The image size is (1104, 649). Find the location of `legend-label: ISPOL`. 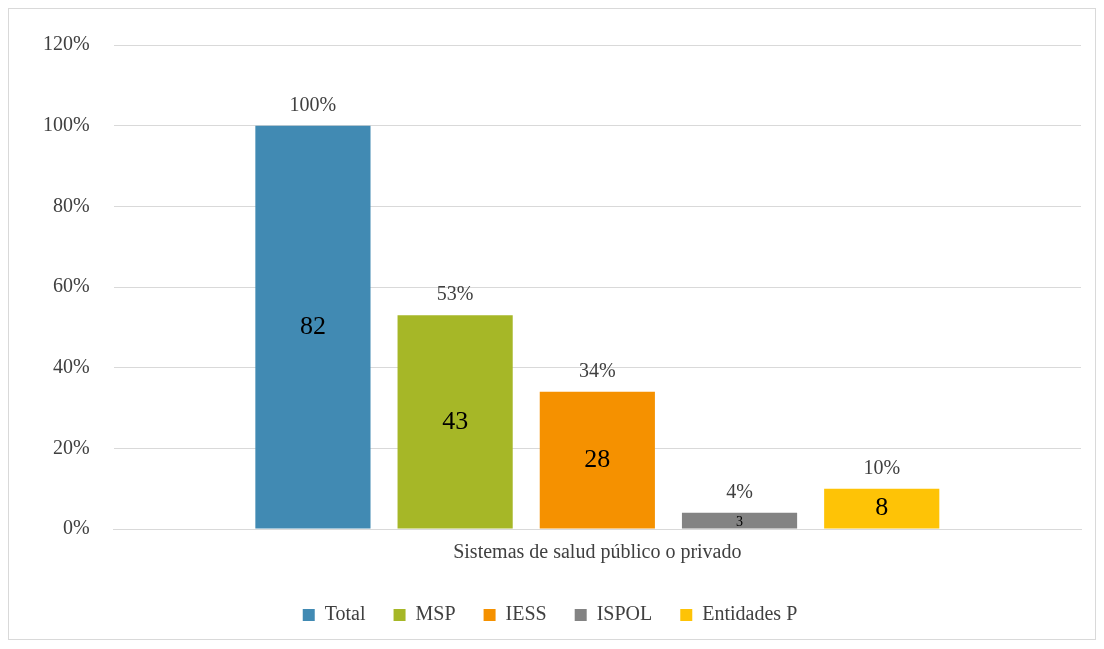

legend-label: ISPOL is located at coordinates (624, 613).